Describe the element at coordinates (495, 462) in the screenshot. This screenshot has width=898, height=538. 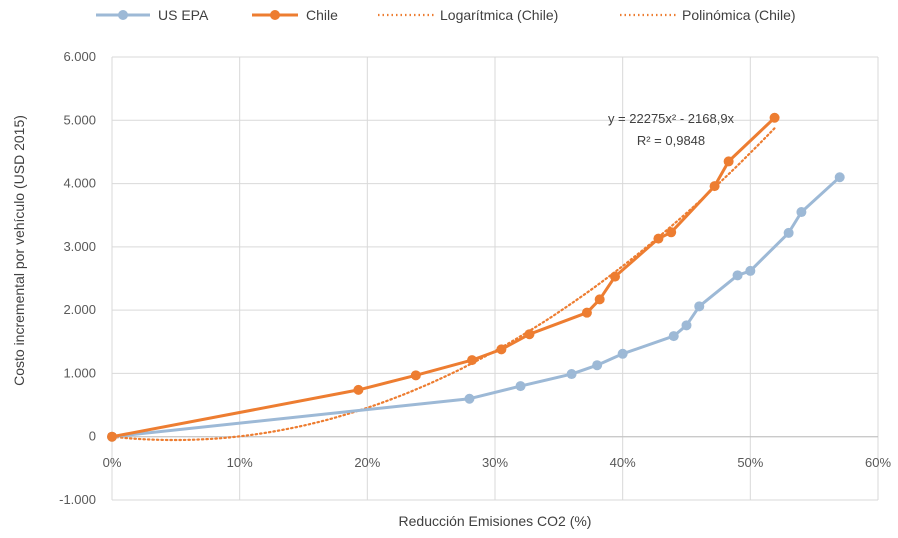
I see `x-tick-label: 30%` at that location.